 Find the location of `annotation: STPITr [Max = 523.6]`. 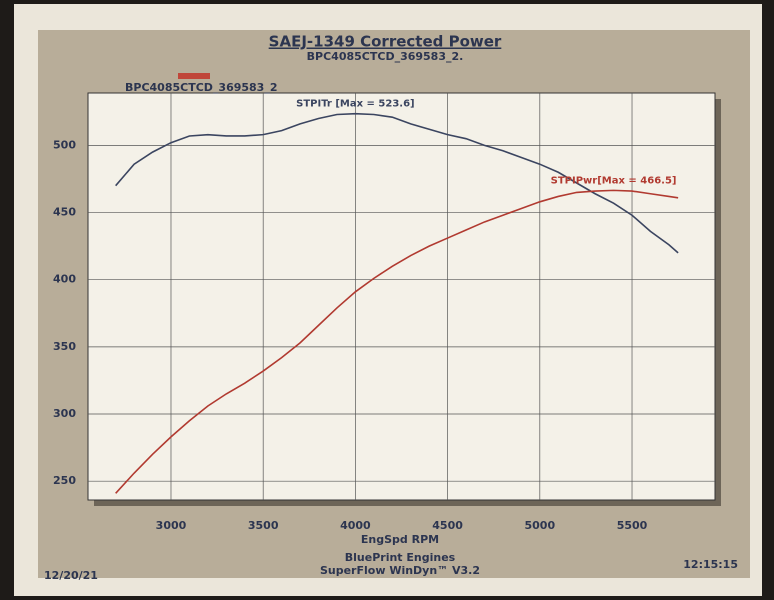

annotation: STPITr [Max = 523.6] is located at coordinates (355, 104).